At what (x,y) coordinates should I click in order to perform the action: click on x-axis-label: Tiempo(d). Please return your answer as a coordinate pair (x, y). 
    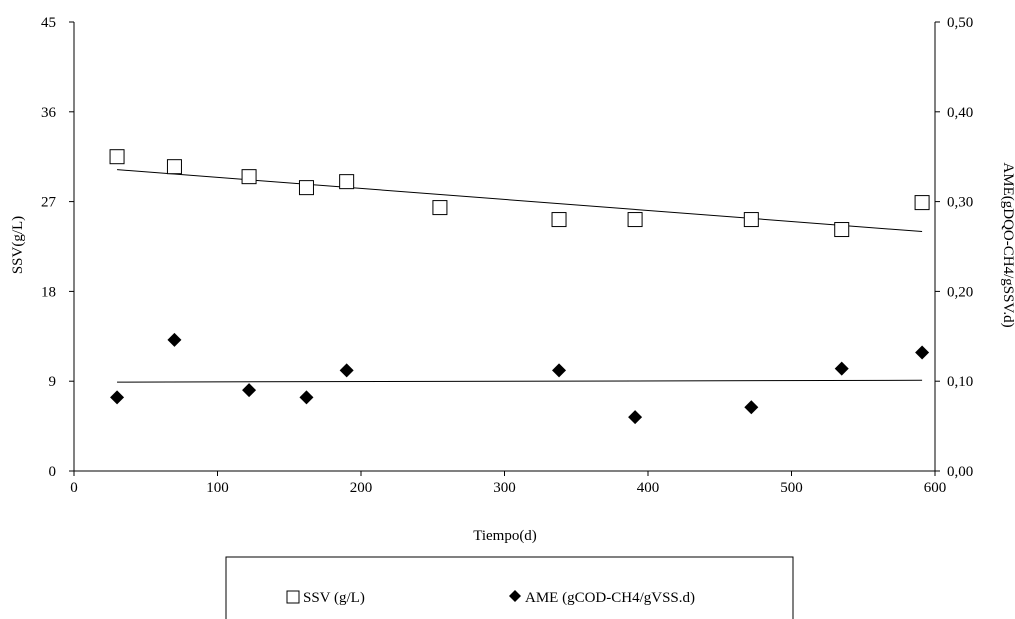
    Looking at the image, I should click on (505, 536).